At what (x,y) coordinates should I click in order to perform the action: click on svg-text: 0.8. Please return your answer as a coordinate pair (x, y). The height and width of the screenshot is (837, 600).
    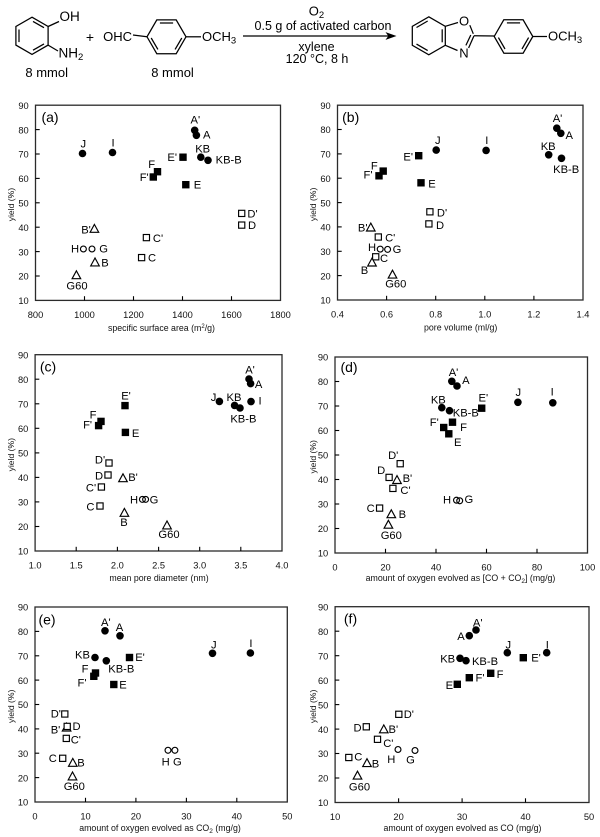
    Looking at the image, I should click on (435, 314).